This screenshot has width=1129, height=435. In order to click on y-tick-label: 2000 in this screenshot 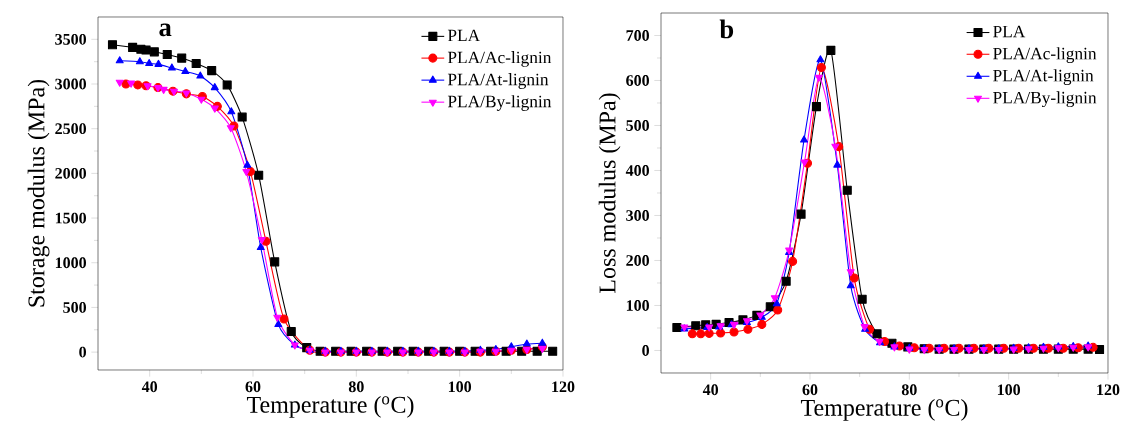, I will do `click(71, 173)`.